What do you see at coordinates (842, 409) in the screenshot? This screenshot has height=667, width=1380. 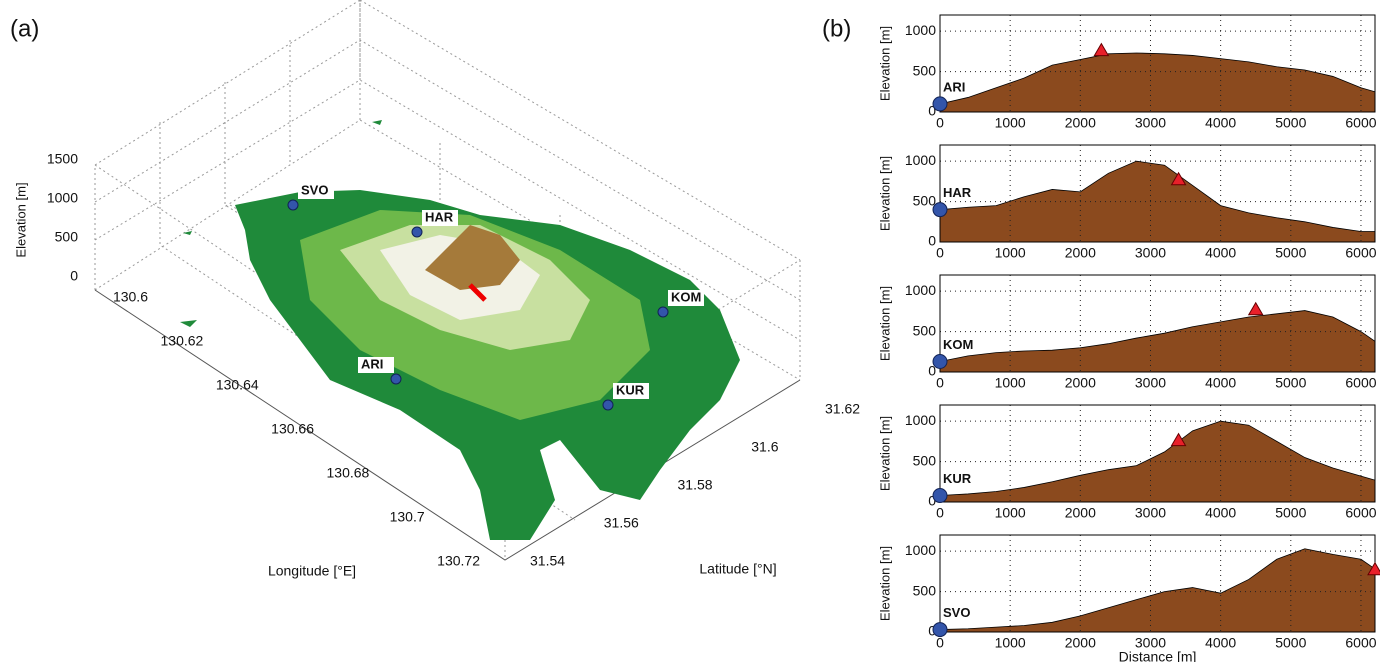 I see `tick-label: 31.62` at bounding box center [842, 409].